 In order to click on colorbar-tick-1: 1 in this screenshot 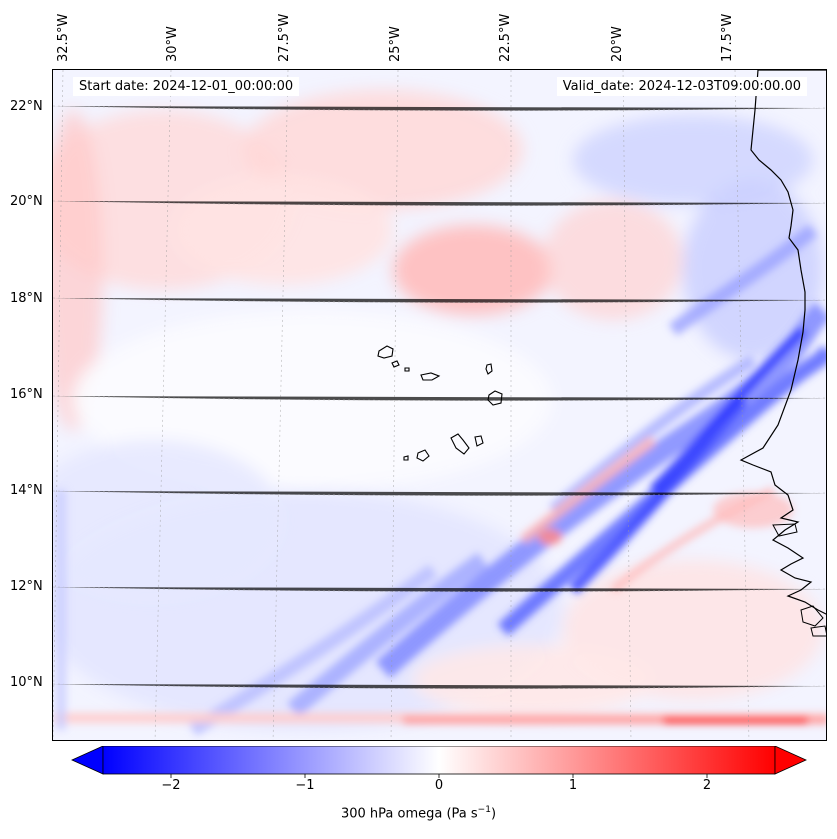, I will do `click(573, 785)`.